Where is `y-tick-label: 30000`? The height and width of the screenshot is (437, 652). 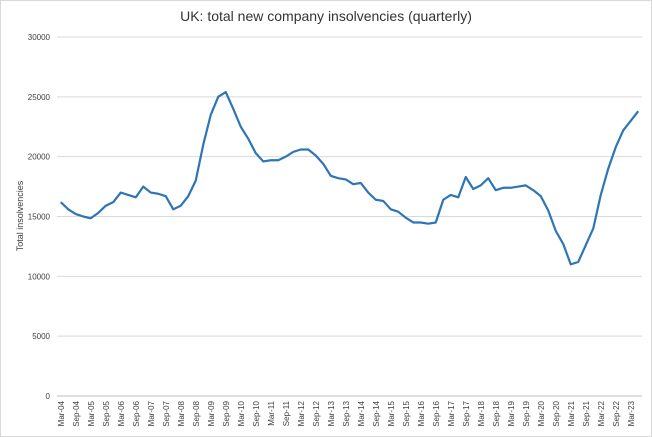 y-tick-label: 30000 is located at coordinates (39, 37).